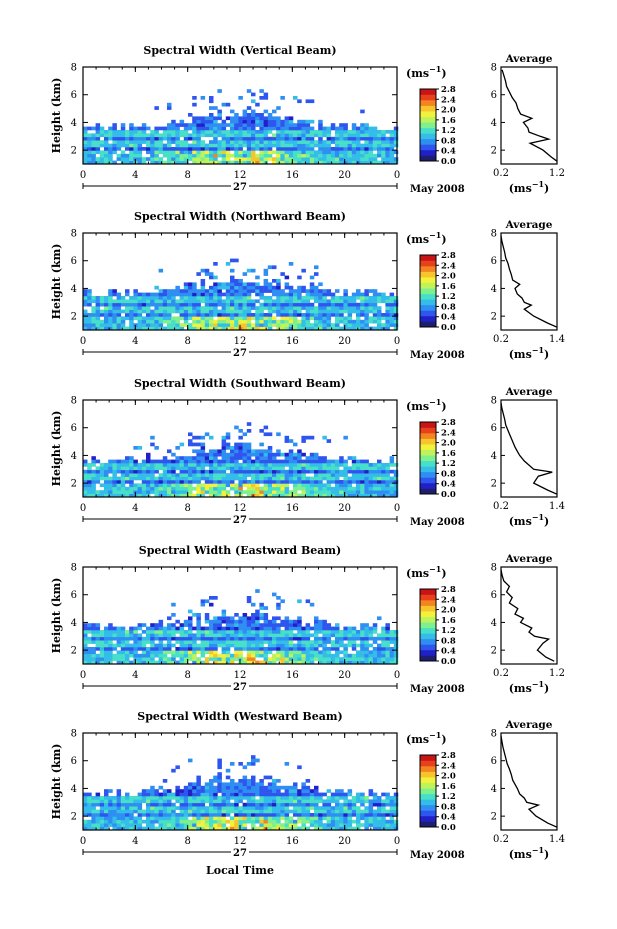 The image size is (617, 929). What do you see at coordinates (538, 517) in the screenshot?
I see `average-unit-exp: −1` at bounding box center [538, 517].